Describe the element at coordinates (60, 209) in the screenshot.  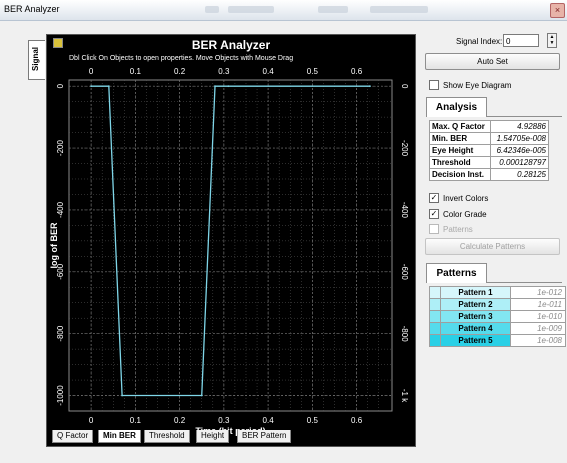
I see `y-tick-label-left: -400` at that location.